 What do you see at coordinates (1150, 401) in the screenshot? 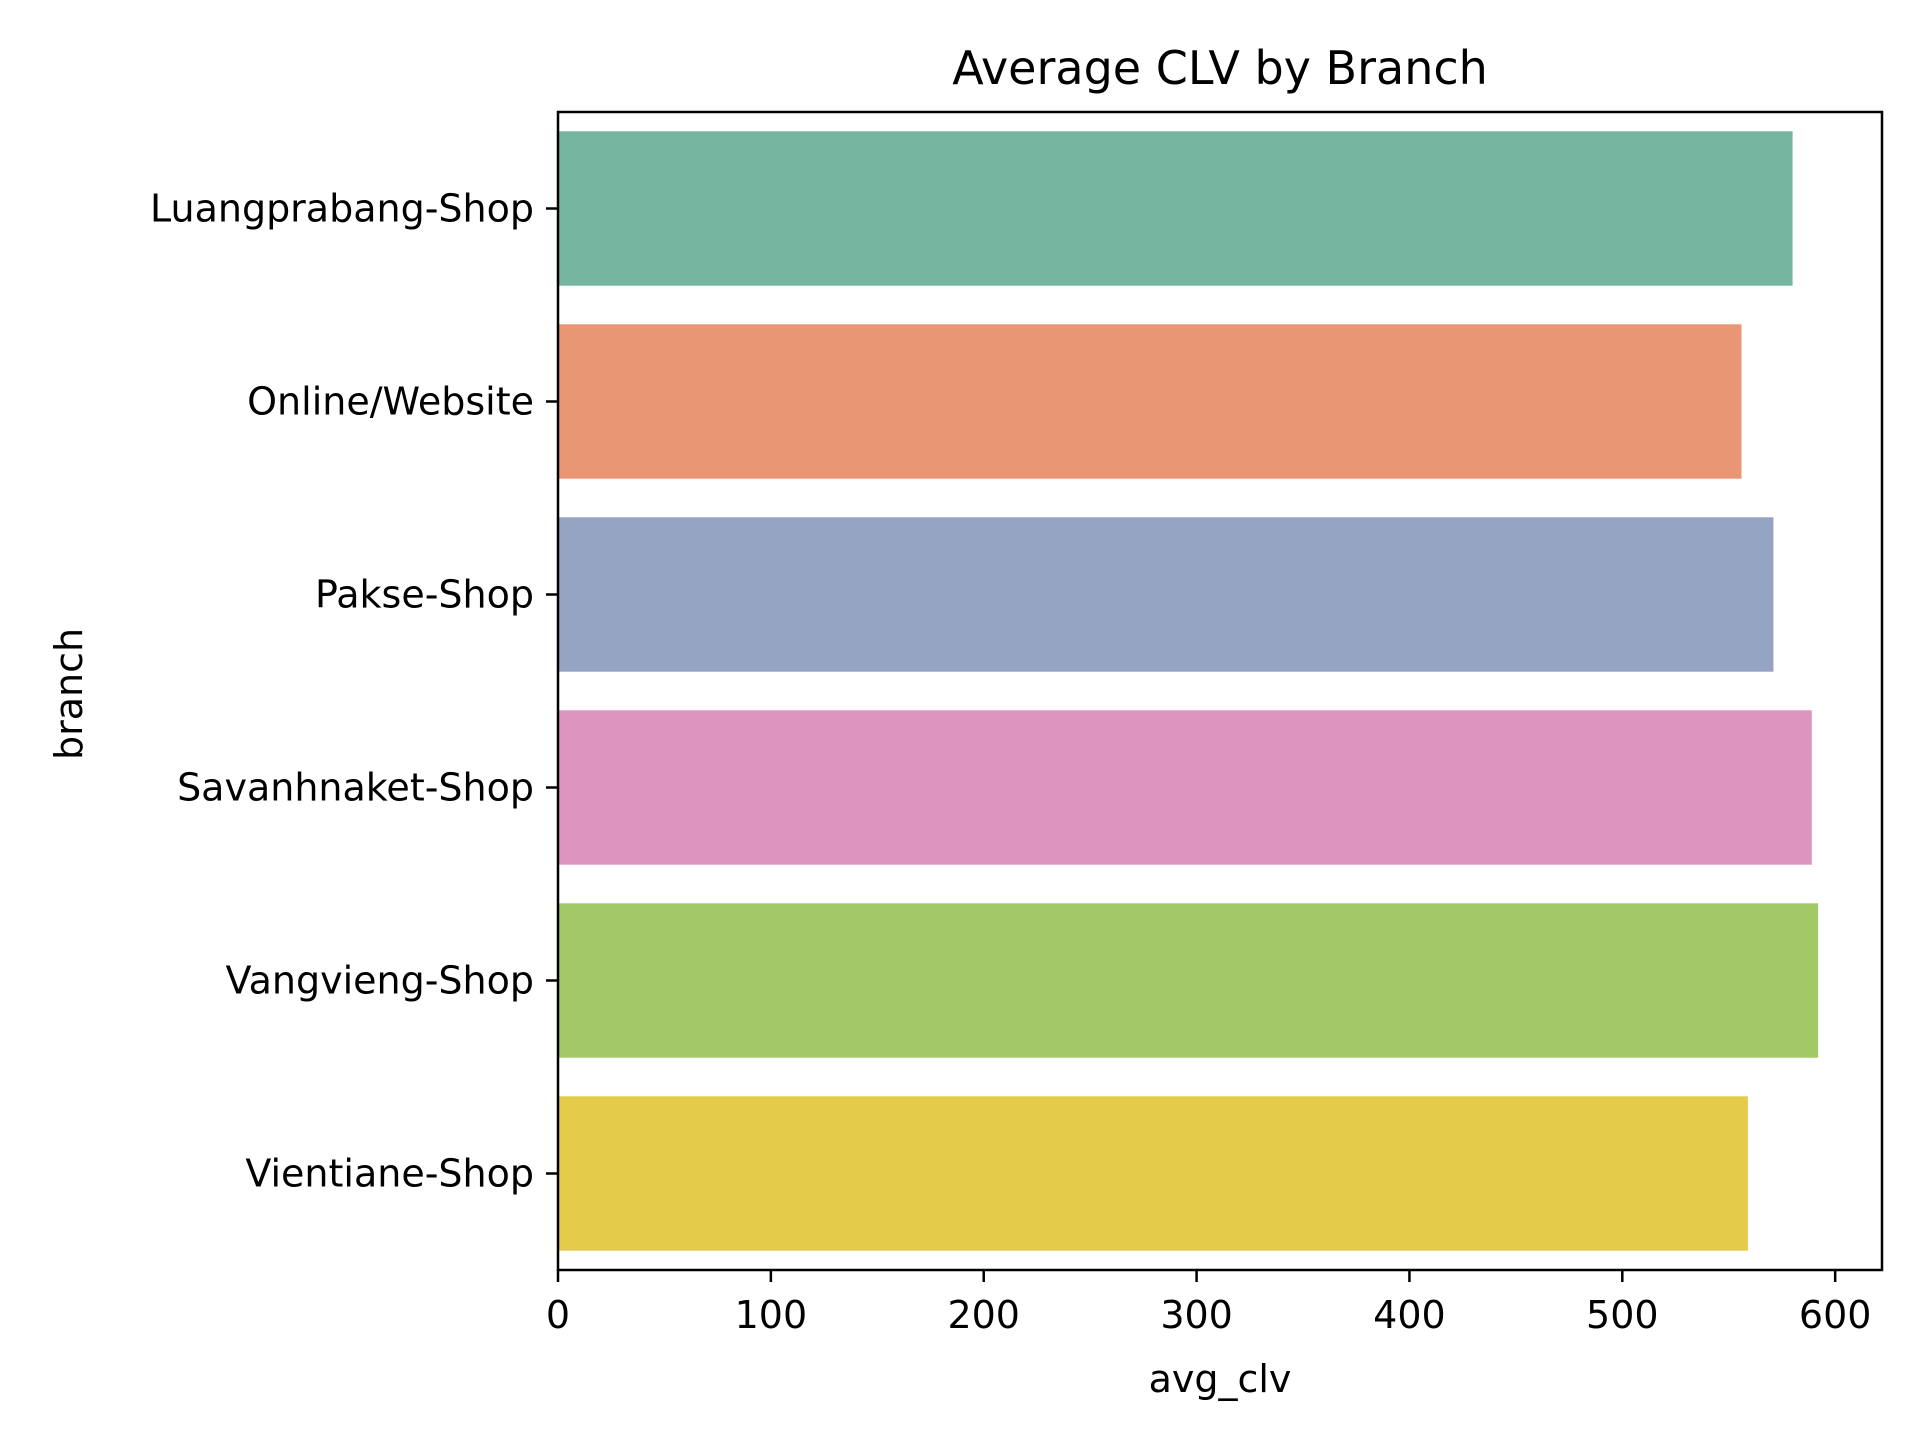
I see `bar-online-website` at bounding box center [1150, 401].